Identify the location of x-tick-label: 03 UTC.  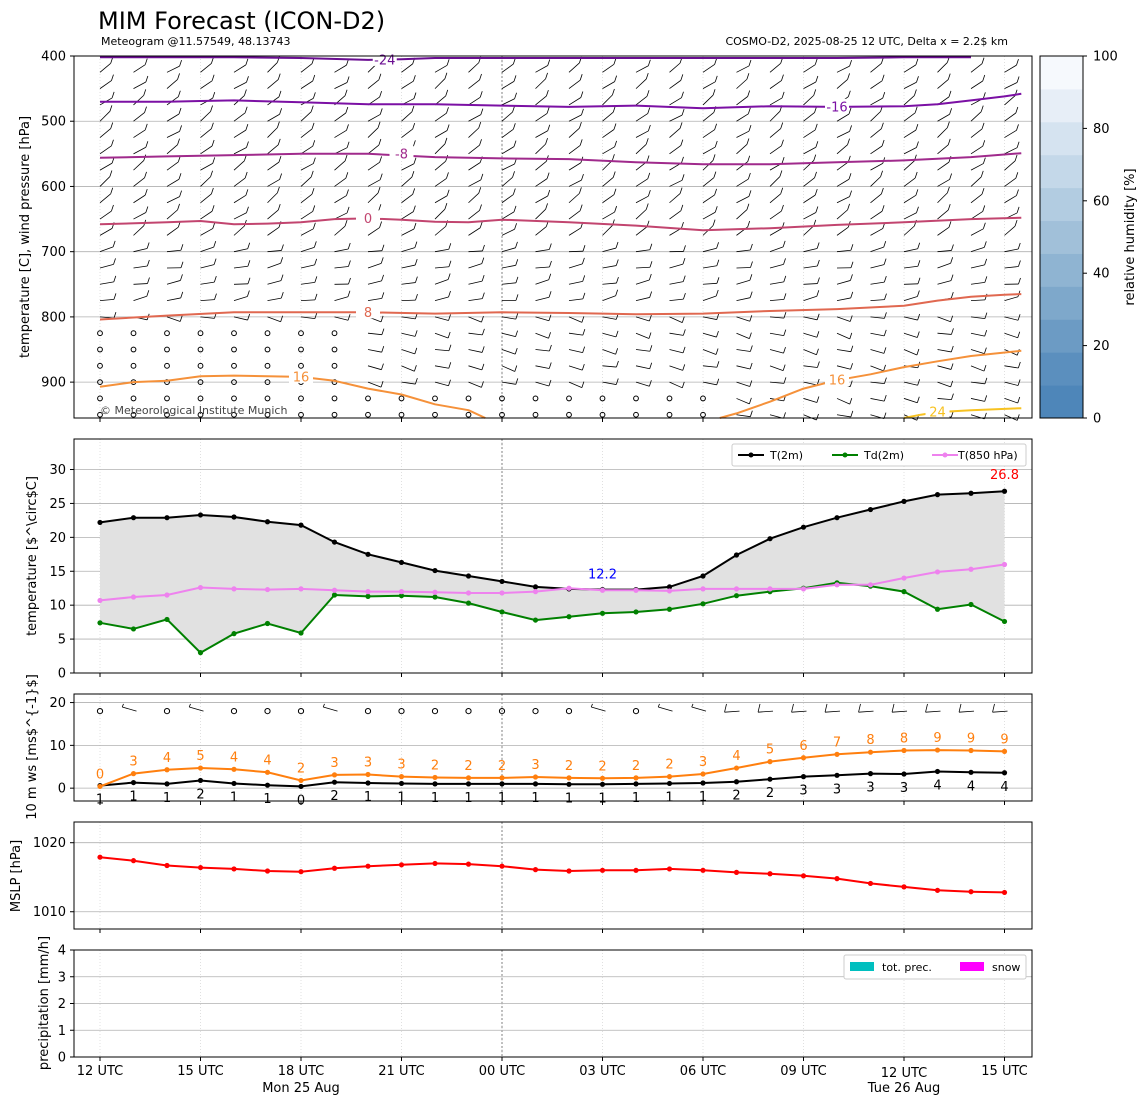
(602, 1071).